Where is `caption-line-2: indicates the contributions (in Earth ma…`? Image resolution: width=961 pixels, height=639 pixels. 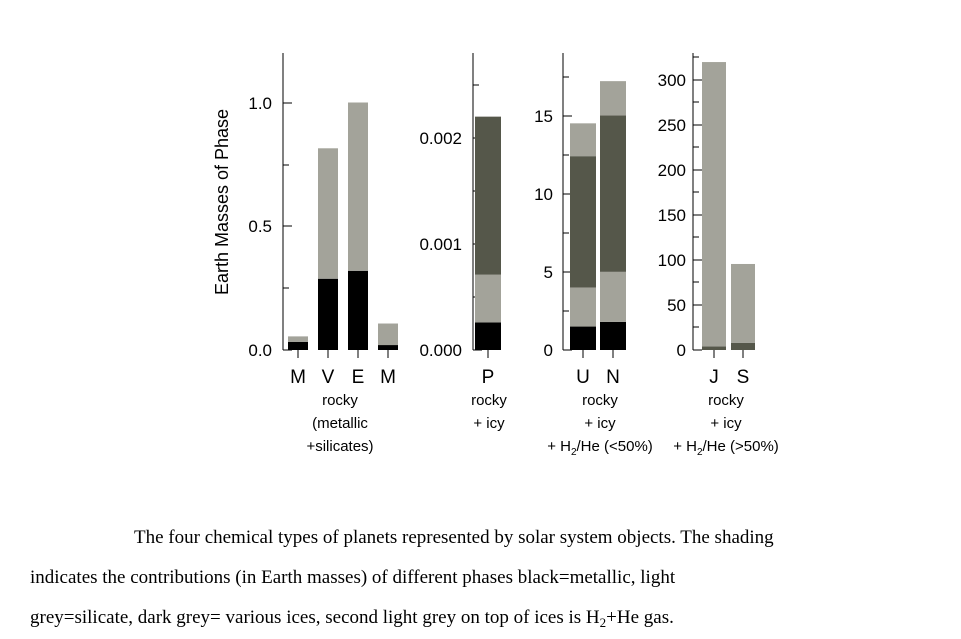
caption-line-2: indicates the contributions (in Earth ma… is located at coordinates (353, 577).